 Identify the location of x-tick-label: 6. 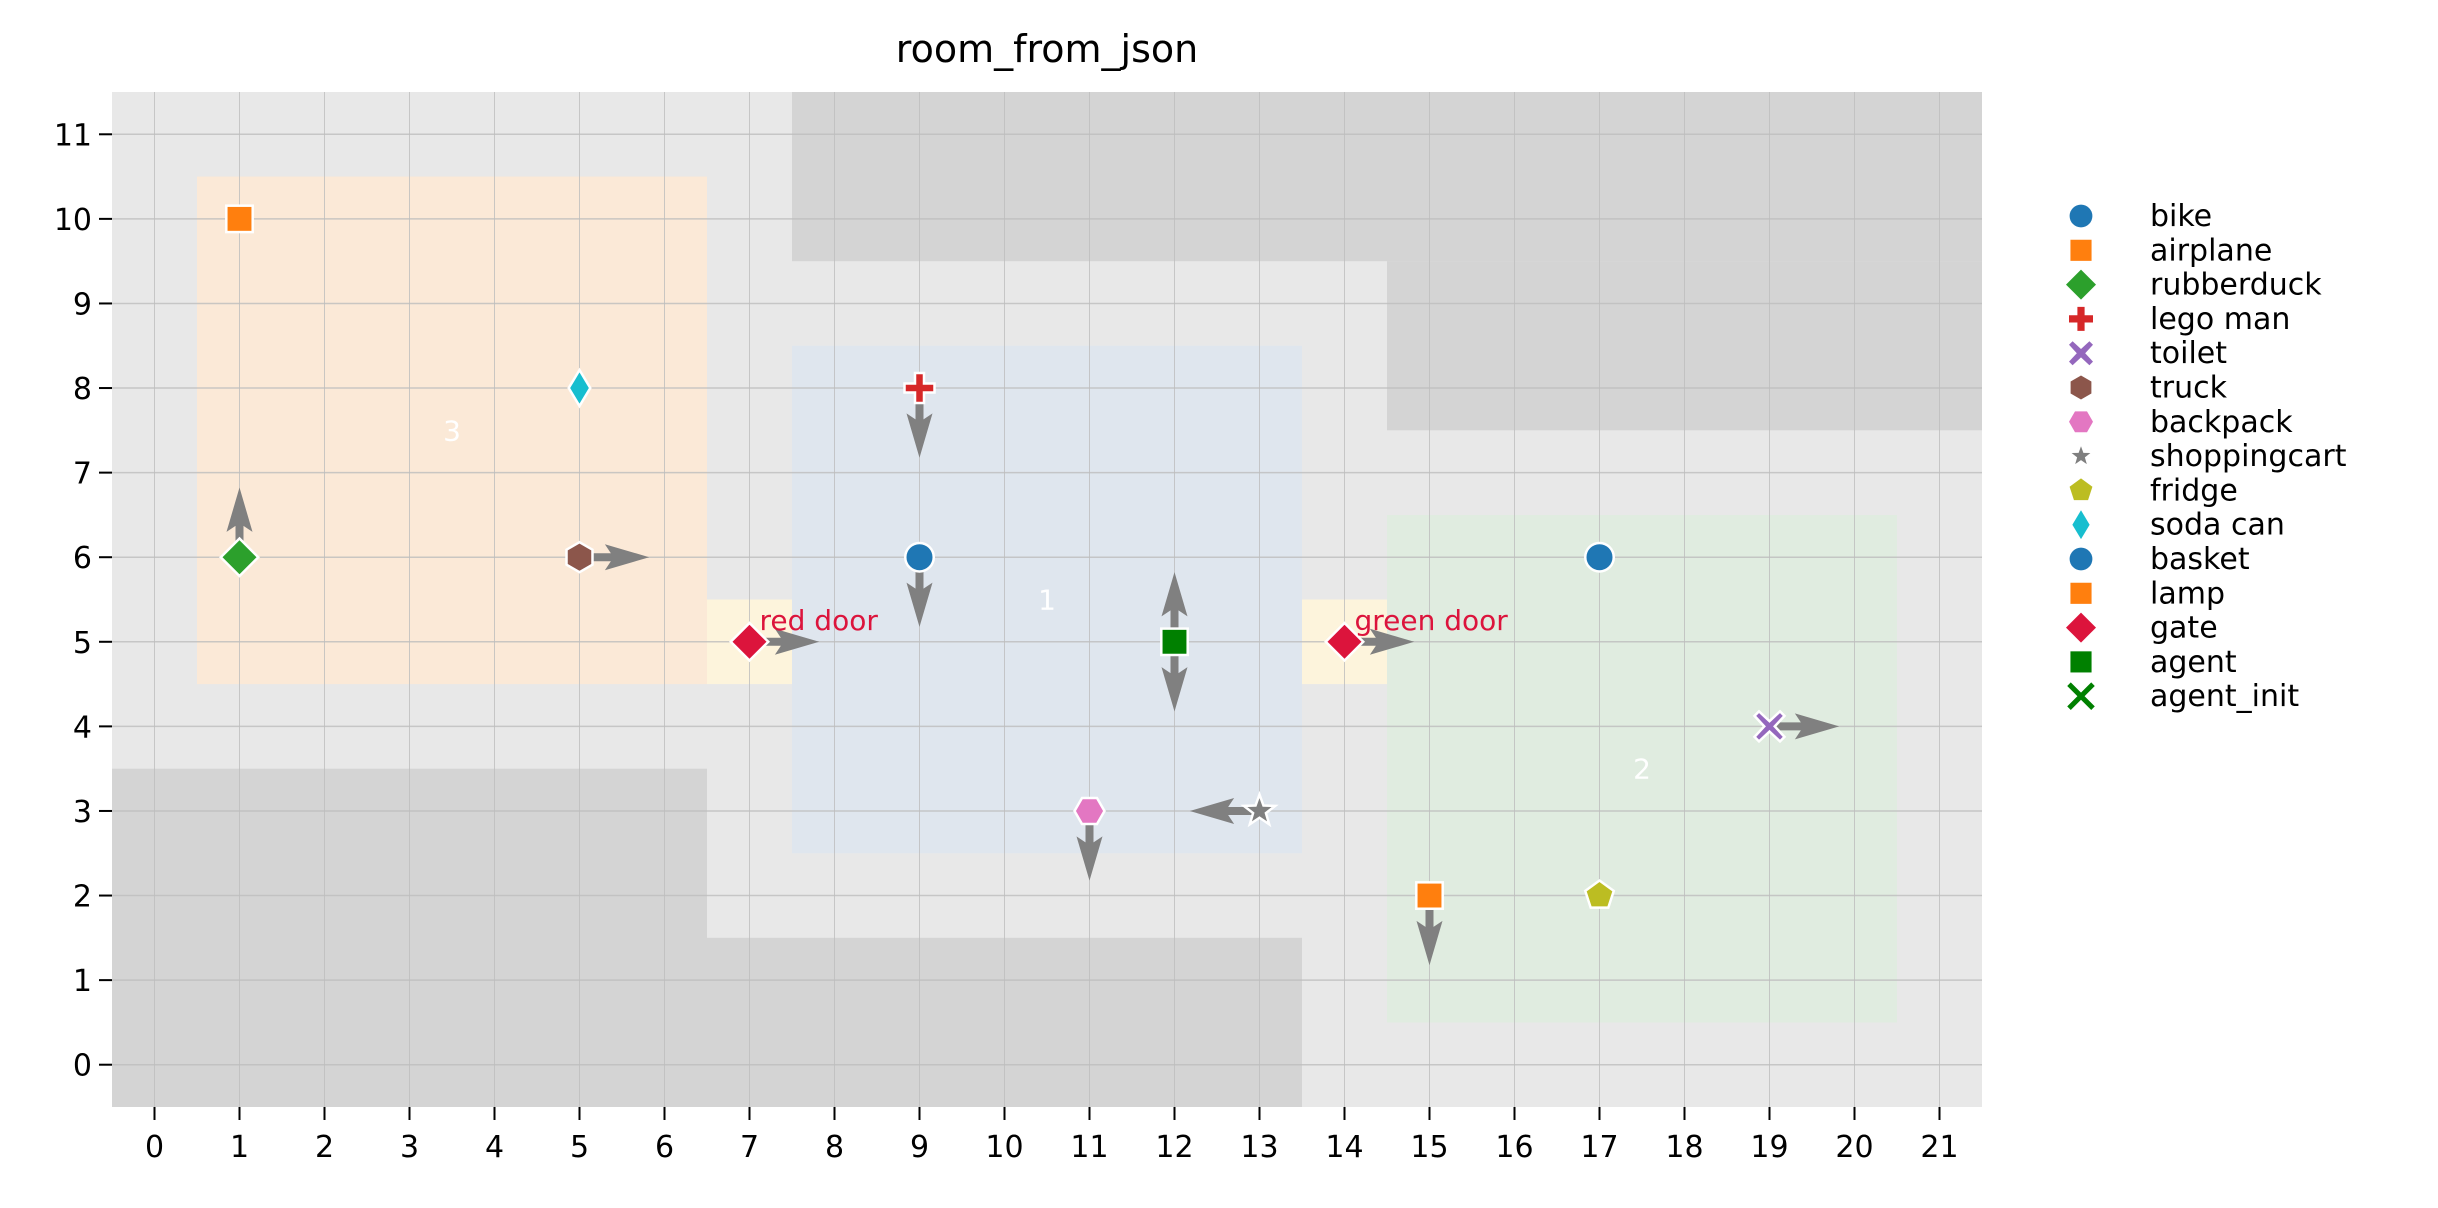
(664, 1147).